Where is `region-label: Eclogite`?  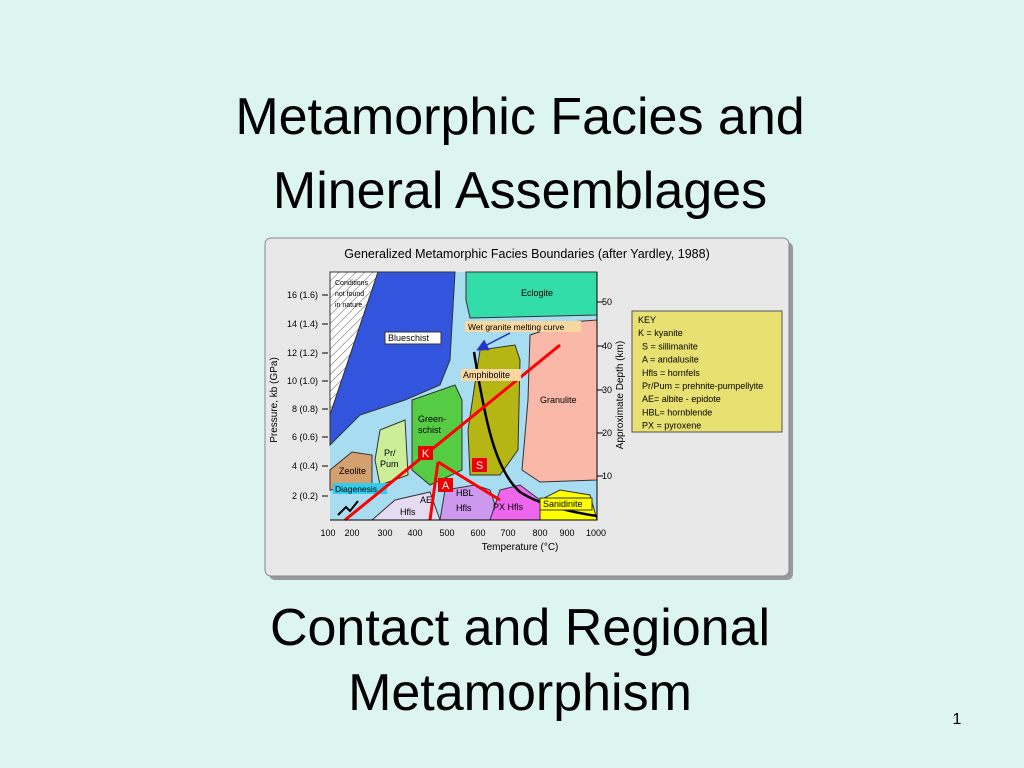 region-label: Eclogite is located at coordinates (537, 293).